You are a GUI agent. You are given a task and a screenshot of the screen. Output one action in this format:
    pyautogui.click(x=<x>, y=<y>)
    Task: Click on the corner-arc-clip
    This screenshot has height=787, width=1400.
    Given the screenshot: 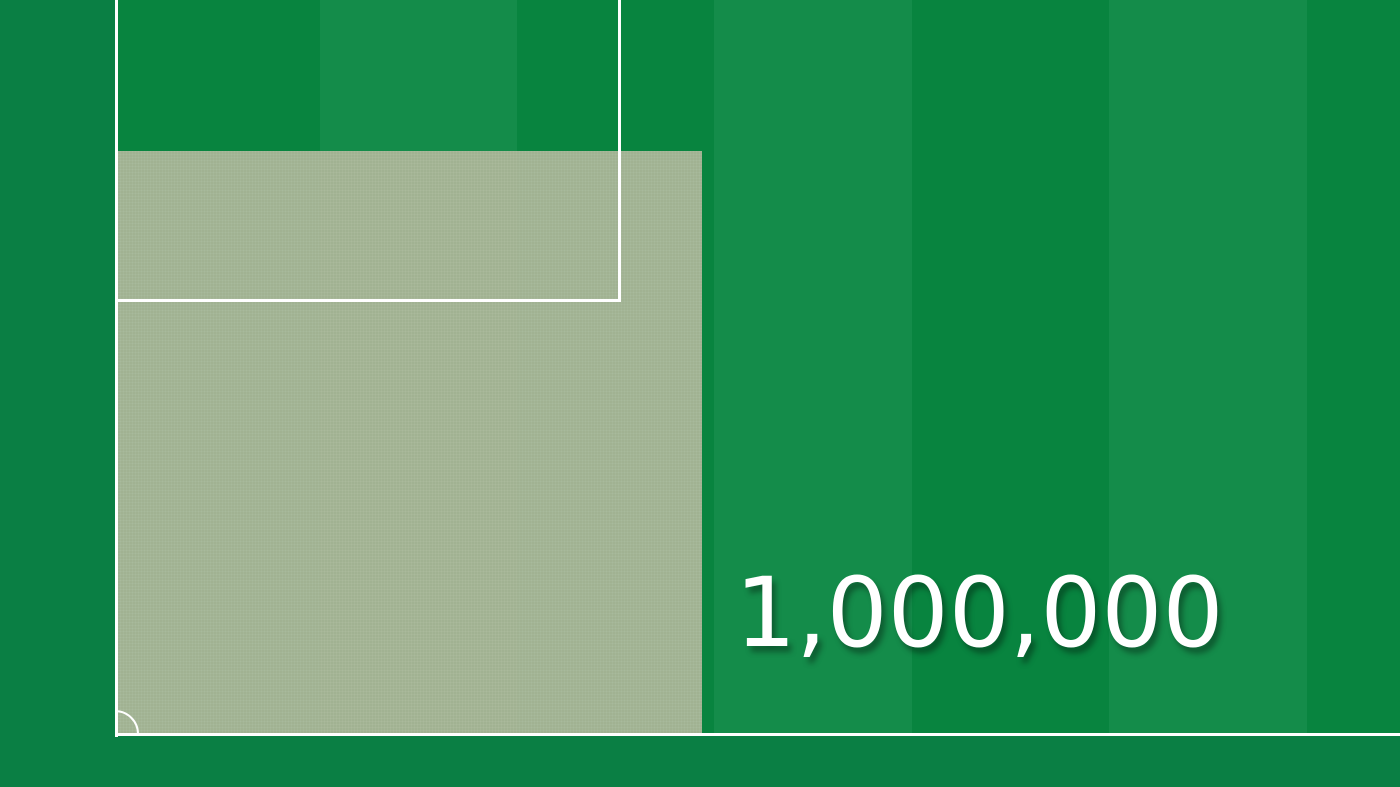 What is the action you would take?
    pyautogui.click(x=137, y=368)
    